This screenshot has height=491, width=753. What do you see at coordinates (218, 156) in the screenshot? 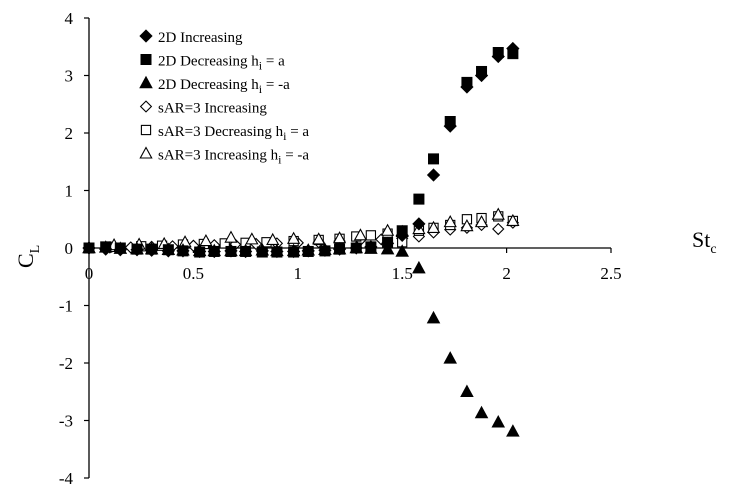
I see `legend-label-text: sAR=3 Increasing h` at bounding box center [218, 156].